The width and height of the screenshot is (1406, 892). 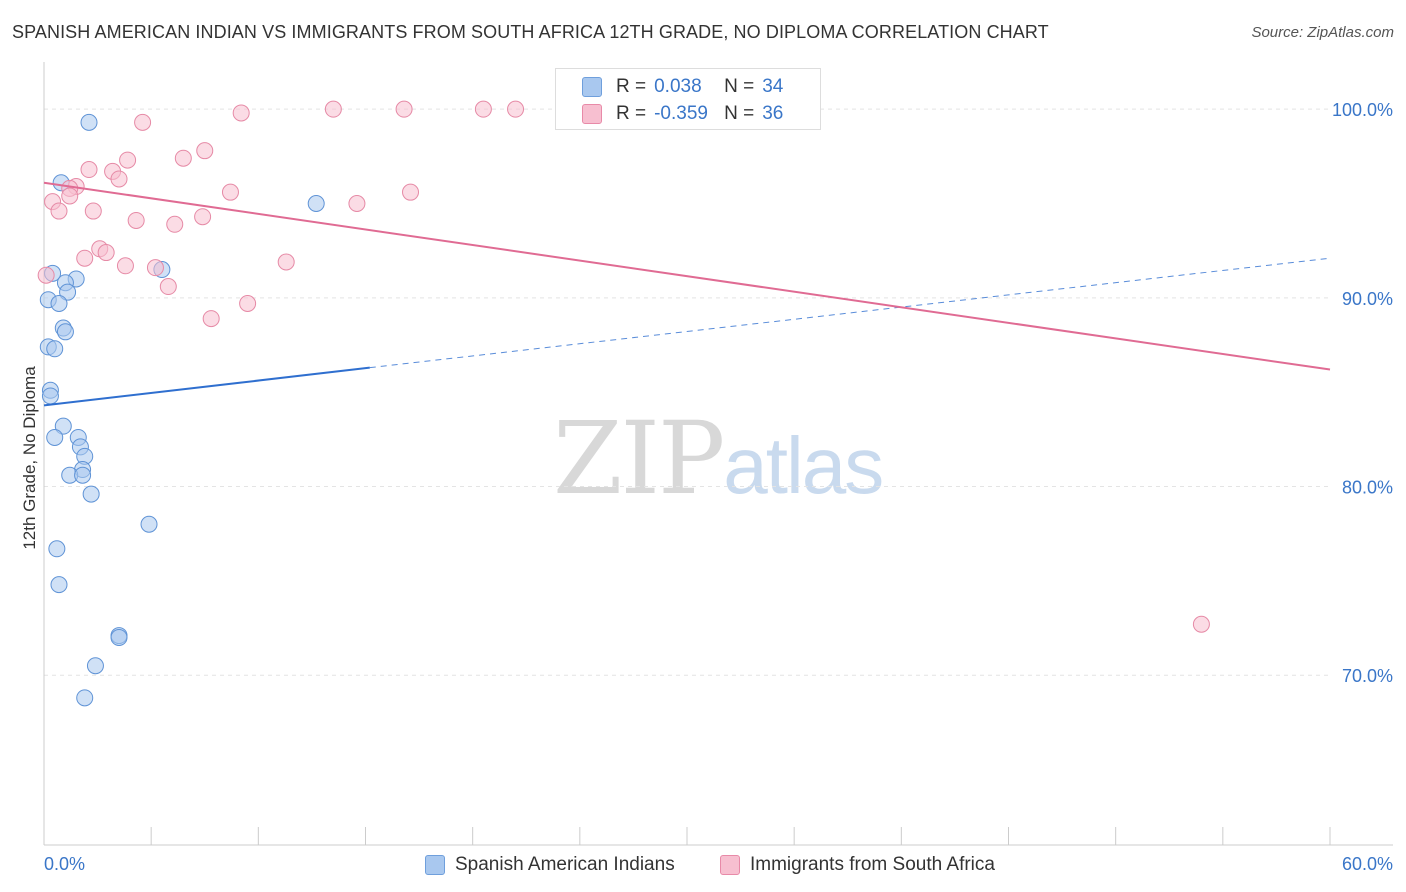 What do you see at coordinates (773, 113) in the screenshot?
I see `n-value: 36` at bounding box center [773, 113].